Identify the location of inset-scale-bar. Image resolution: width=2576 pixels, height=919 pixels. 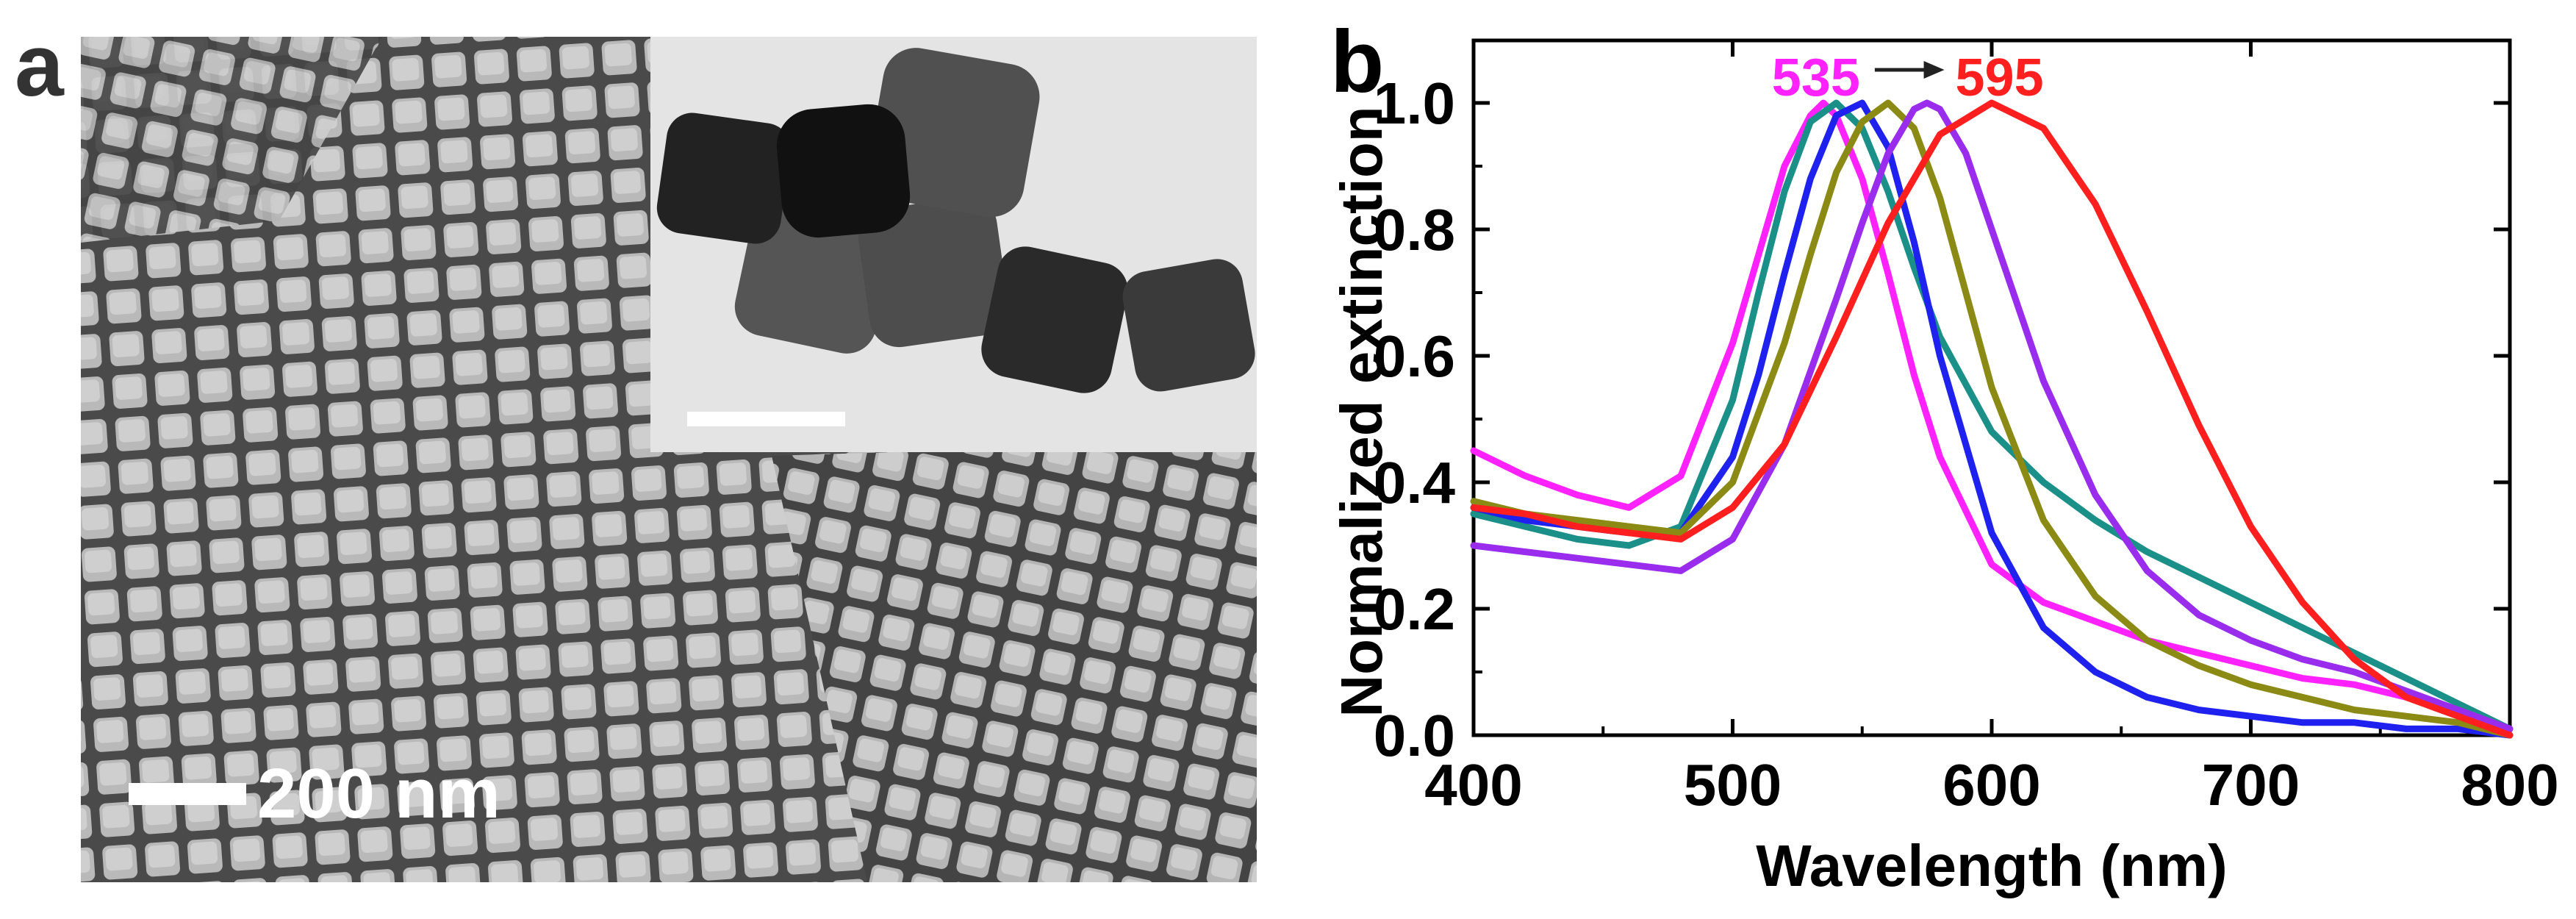
(766, 419).